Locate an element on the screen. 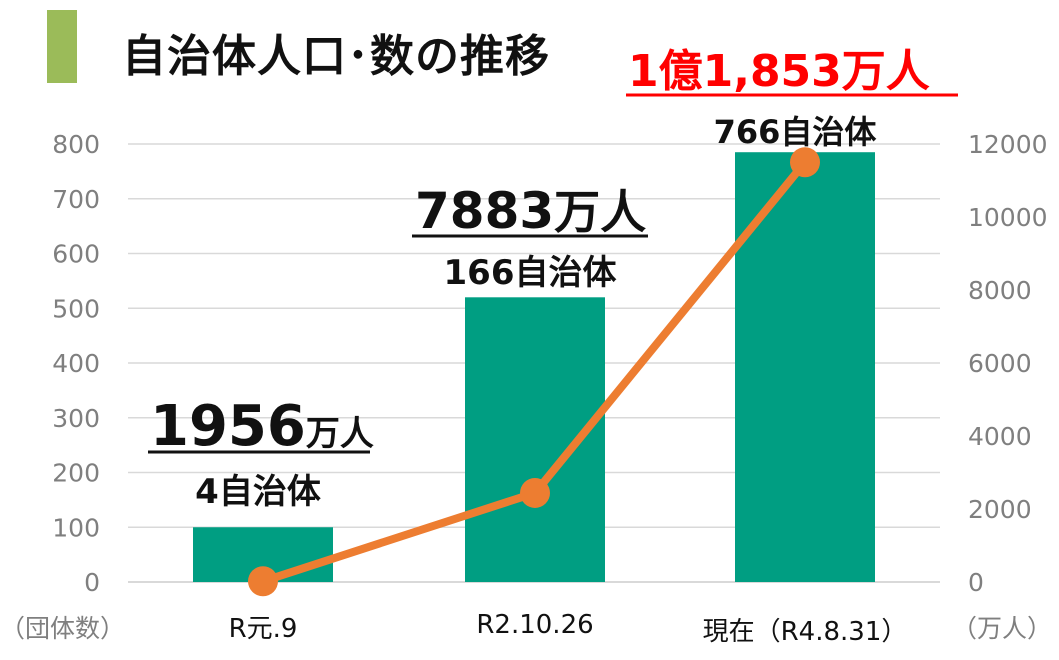  title-accent-bar is located at coordinates (62, 46).